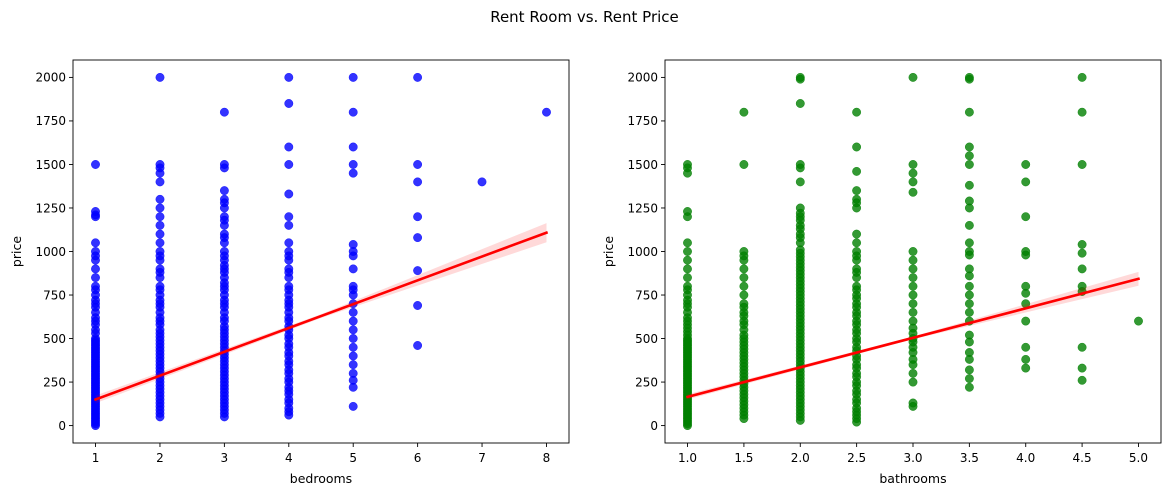  What do you see at coordinates (646, 295) in the screenshot?
I see `y-tick-label: 750` at bounding box center [646, 295].